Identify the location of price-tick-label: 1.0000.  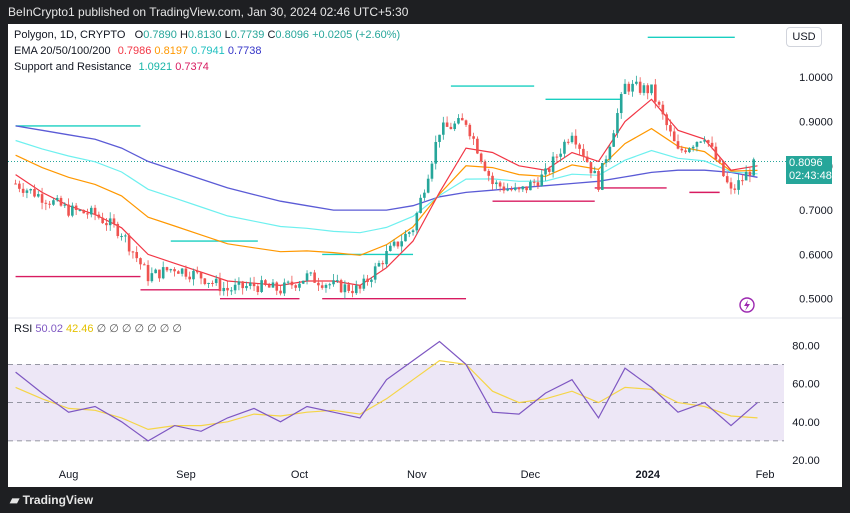
(816, 78).